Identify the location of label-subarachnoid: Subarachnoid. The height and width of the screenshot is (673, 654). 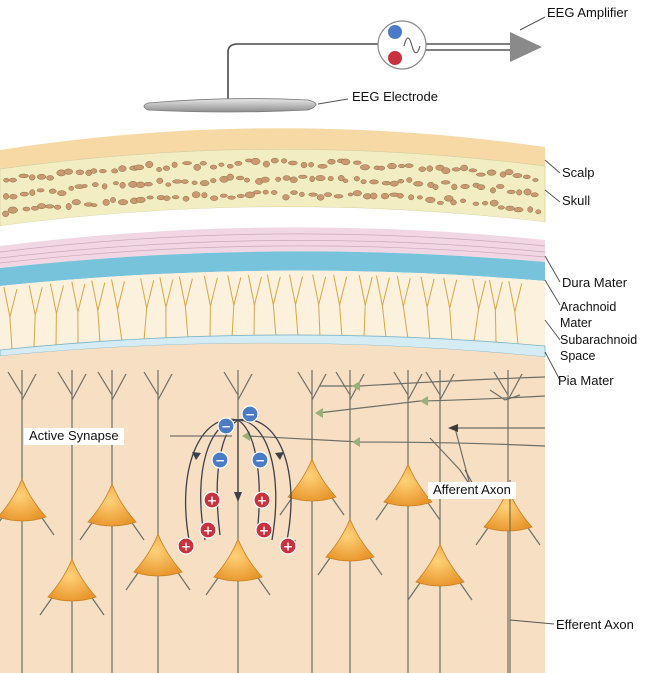
(599, 340).